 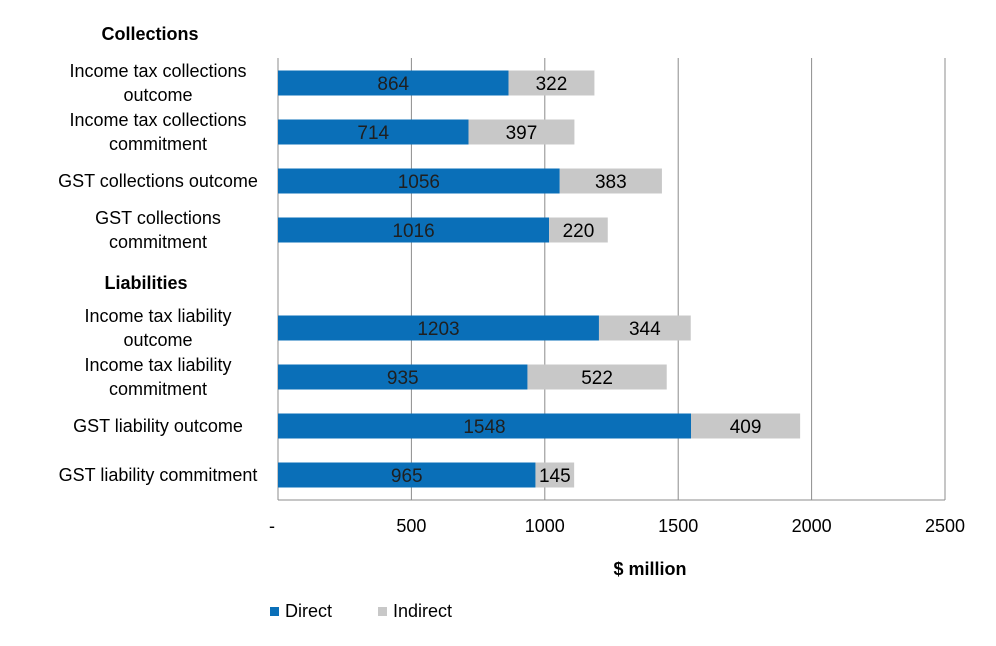 What do you see at coordinates (812, 526) in the screenshot?
I see `x-tick-label: 2000` at bounding box center [812, 526].